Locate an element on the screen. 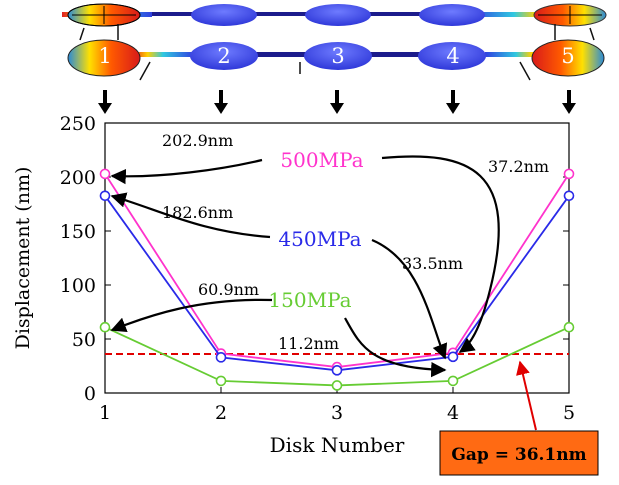 This screenshot has height=485, width=619. disk-label-3: 3 is located at coordinates (337, 56).